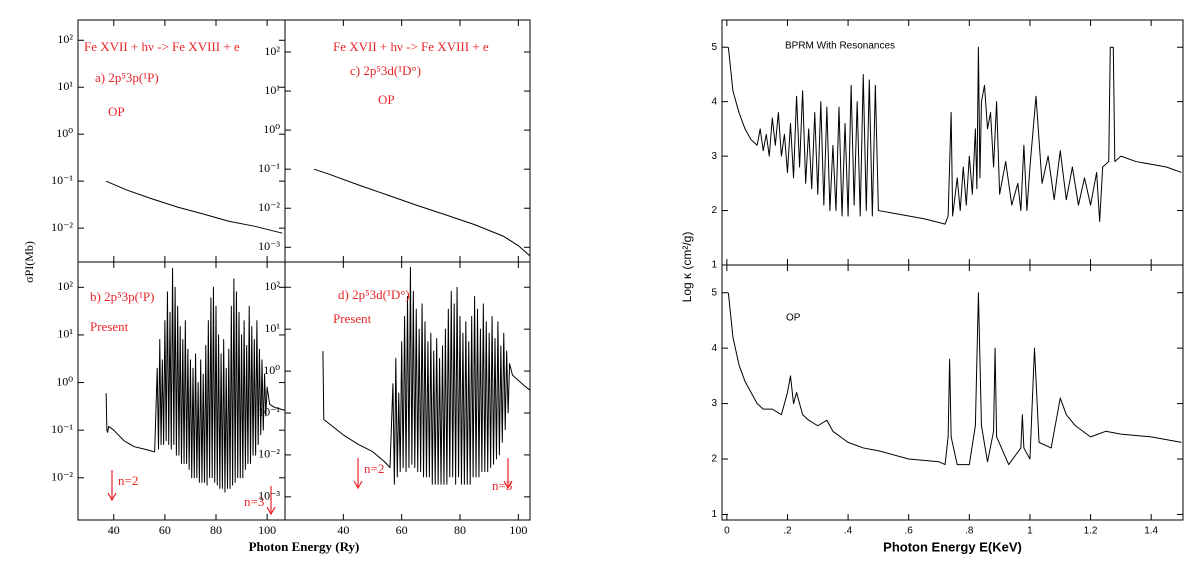  I want to click on annotation: b) 2p⁵3p(¹P), so click(122, 296).